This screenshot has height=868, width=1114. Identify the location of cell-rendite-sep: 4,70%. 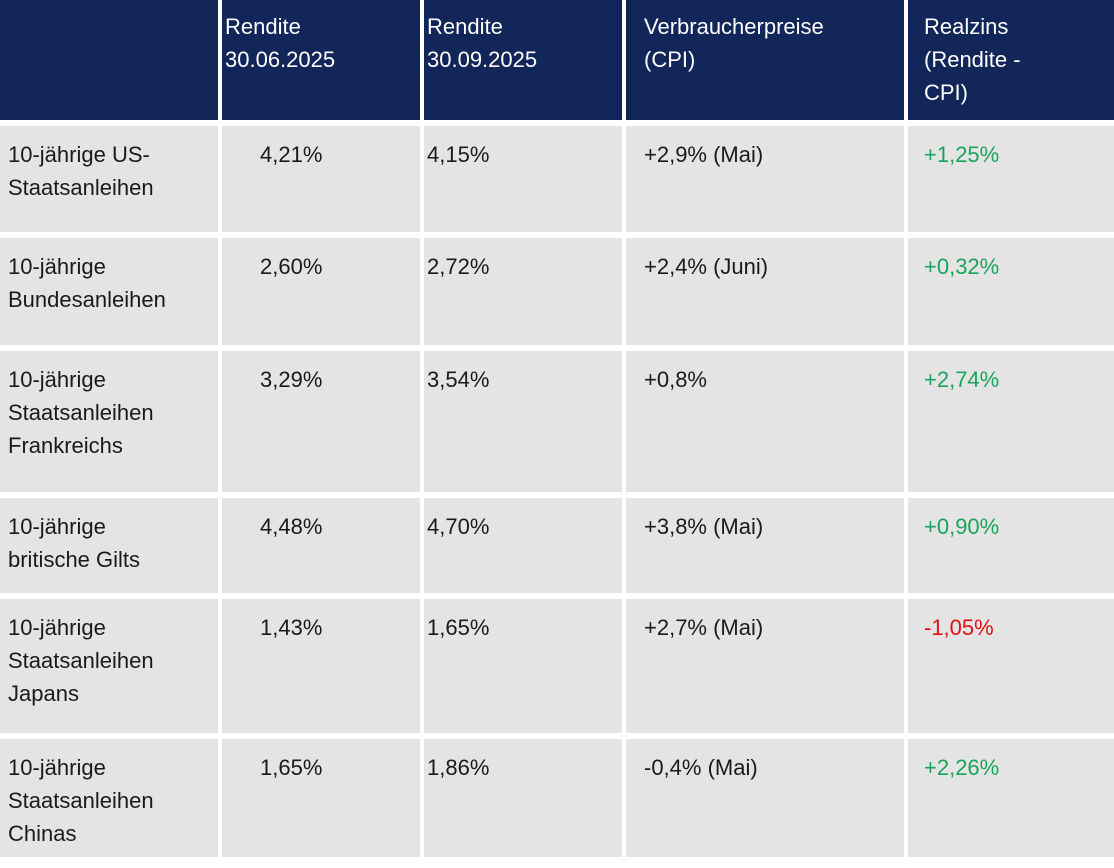
(523, 545).